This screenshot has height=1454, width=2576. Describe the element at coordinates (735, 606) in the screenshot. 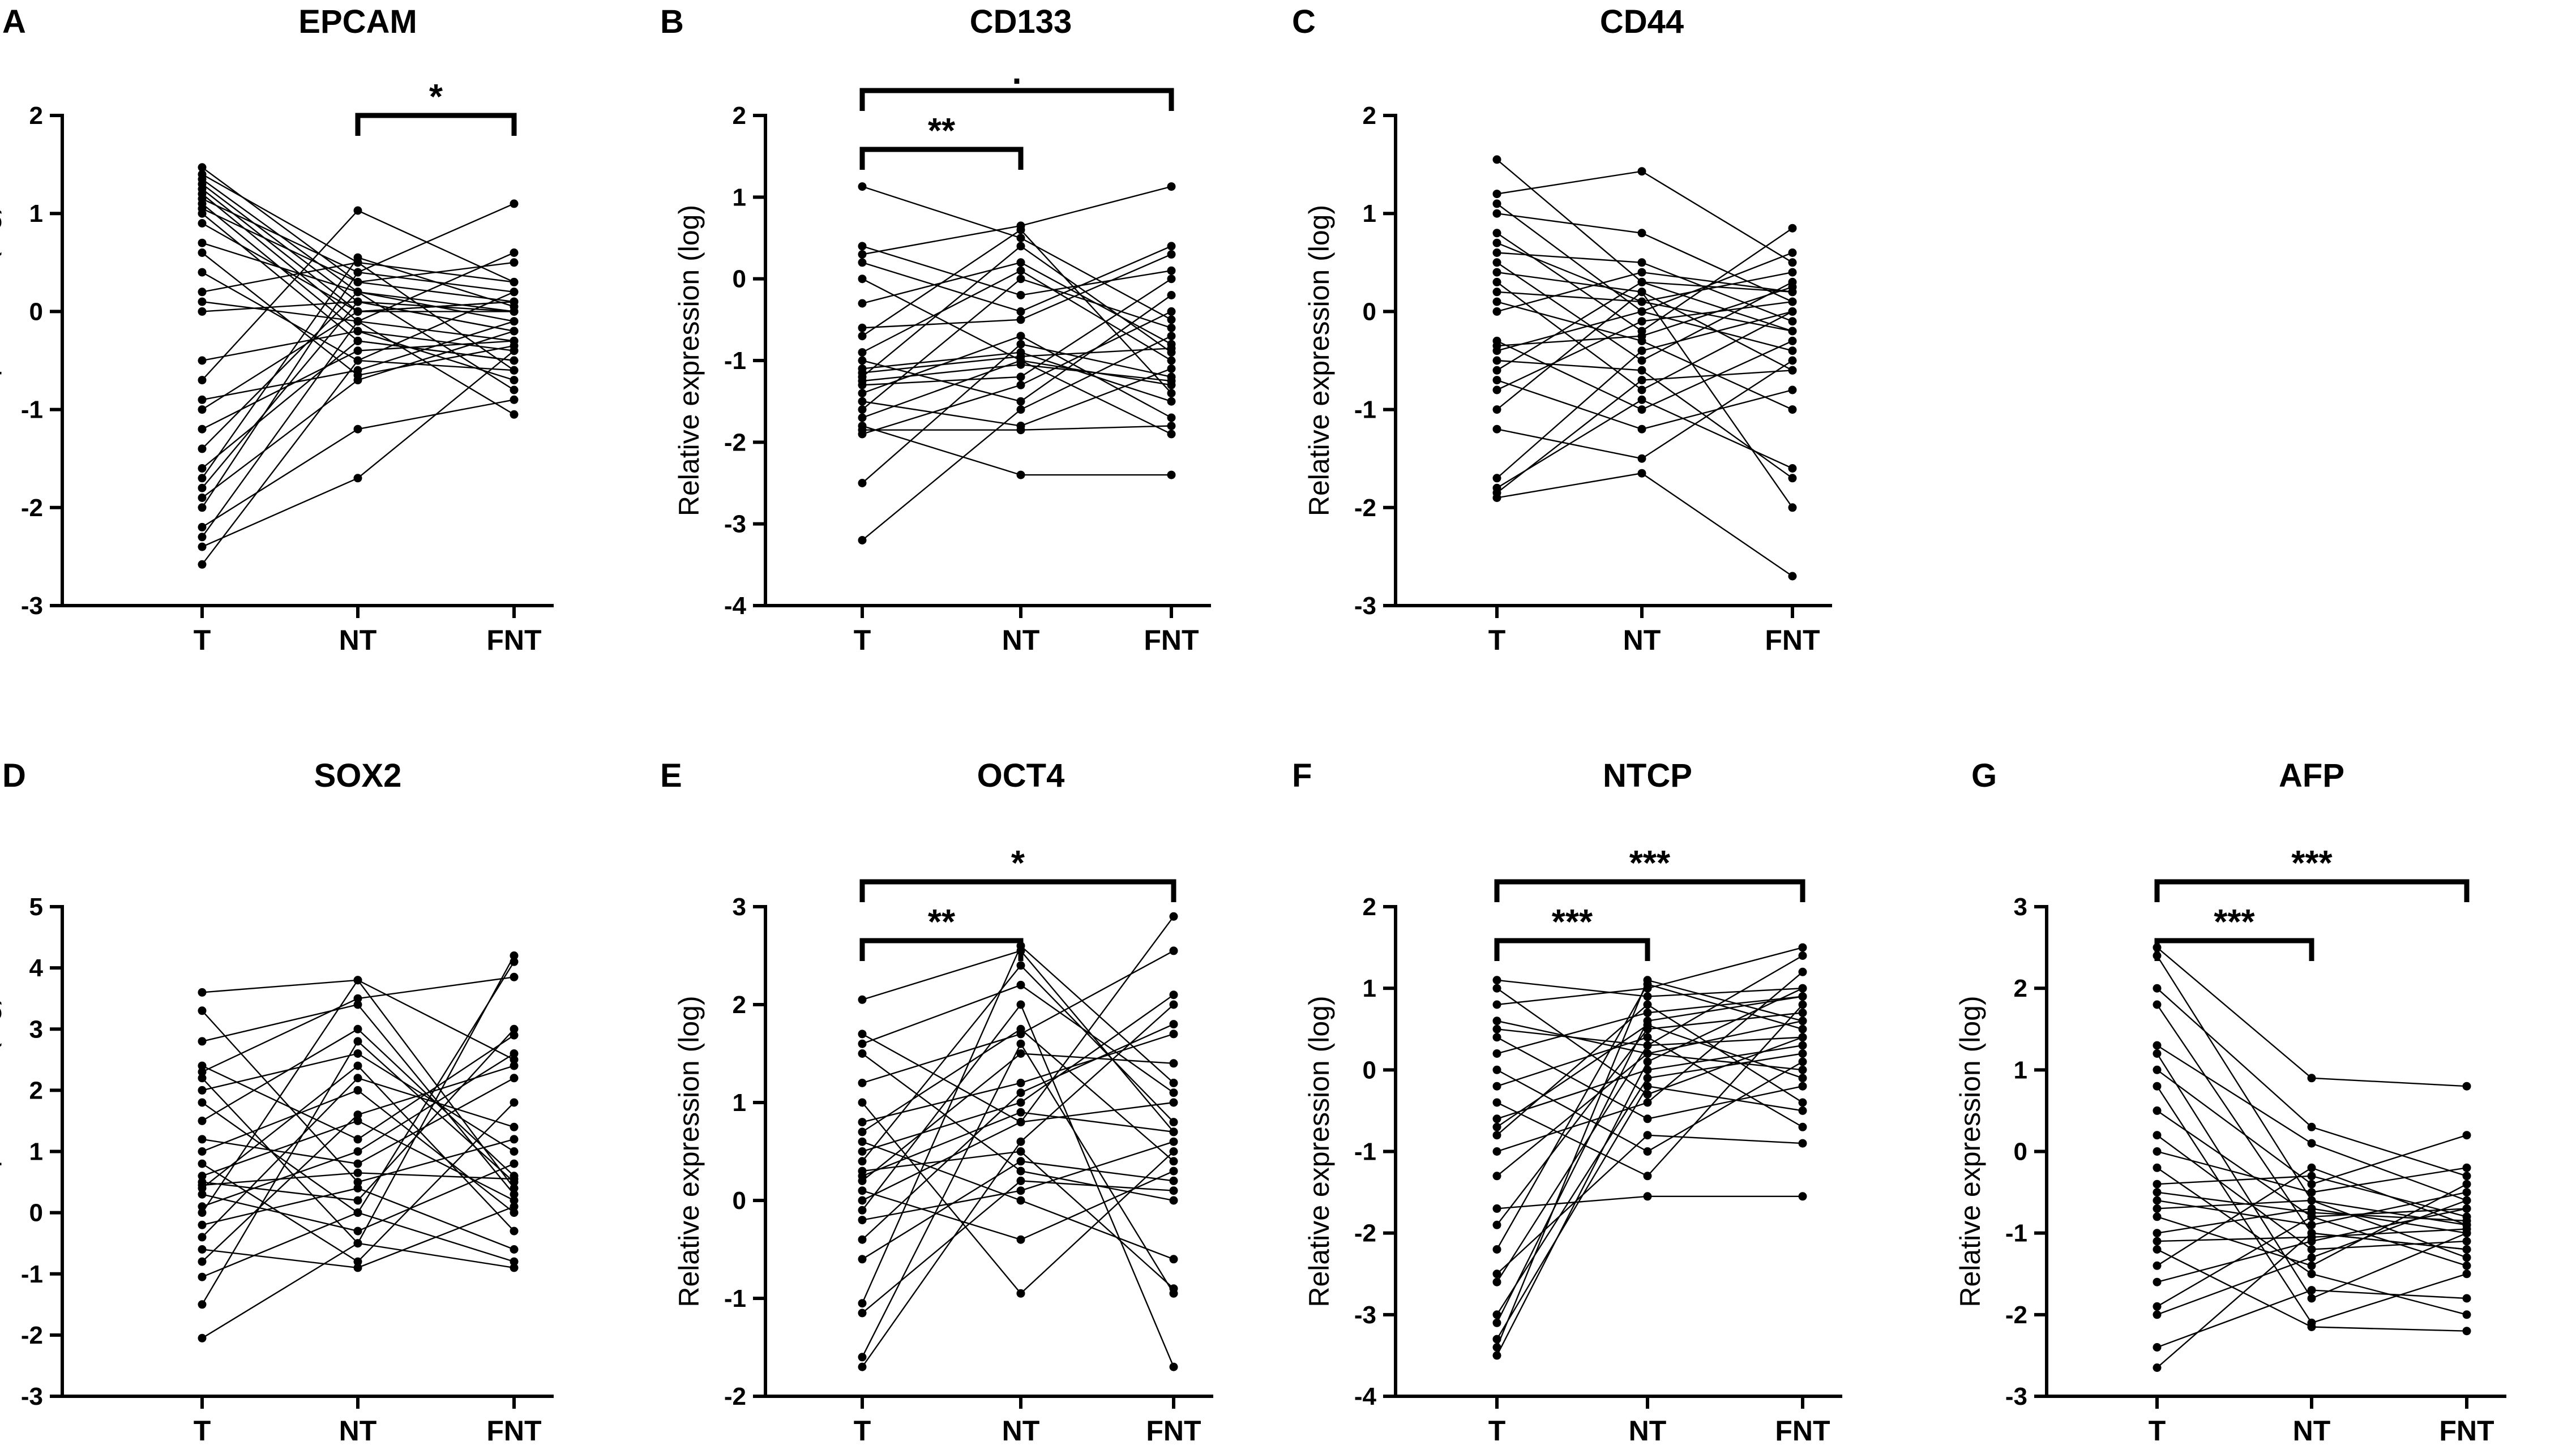

I see `y-tick-label: -4` at that location.